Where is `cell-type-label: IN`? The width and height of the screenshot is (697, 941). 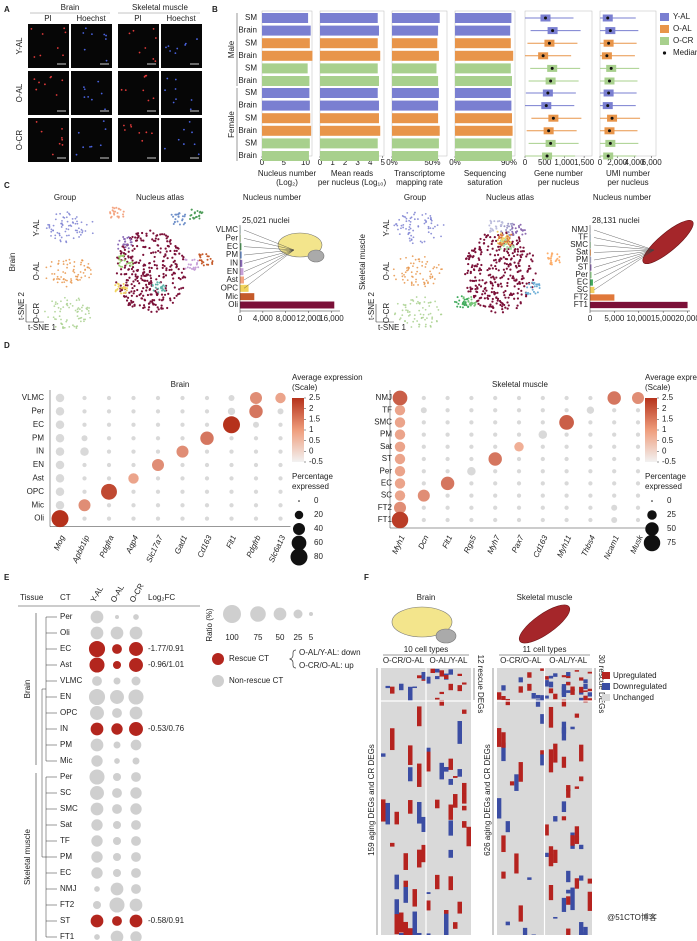 cell-type-label: IN is located at coordinates (64, 728).